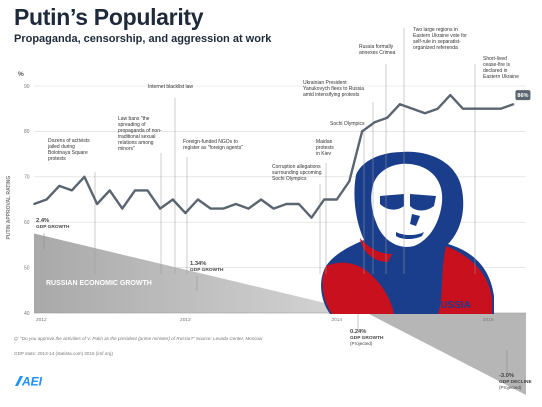 The width and height of the screenshot is (542, 407). I want to click on gdp-title: RUSSIAN ECONOMIC GROWTH, so click(99, 283).